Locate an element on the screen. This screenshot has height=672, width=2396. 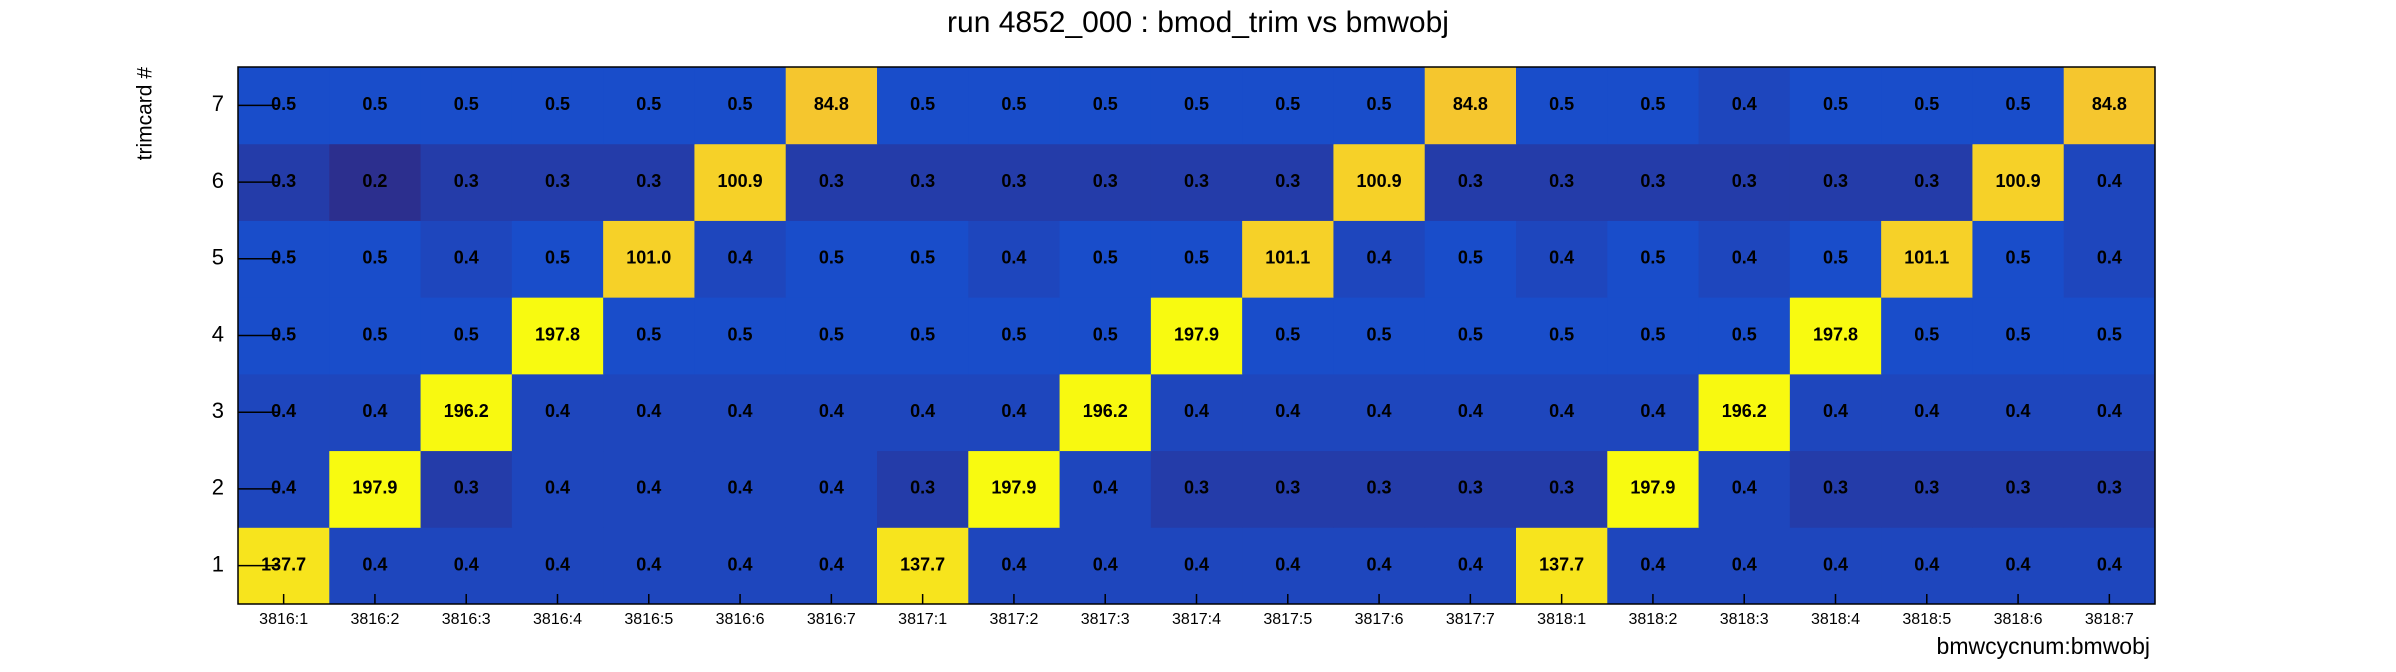
x-tick-label: 3817:2 is located at coordinates (1013, 619).